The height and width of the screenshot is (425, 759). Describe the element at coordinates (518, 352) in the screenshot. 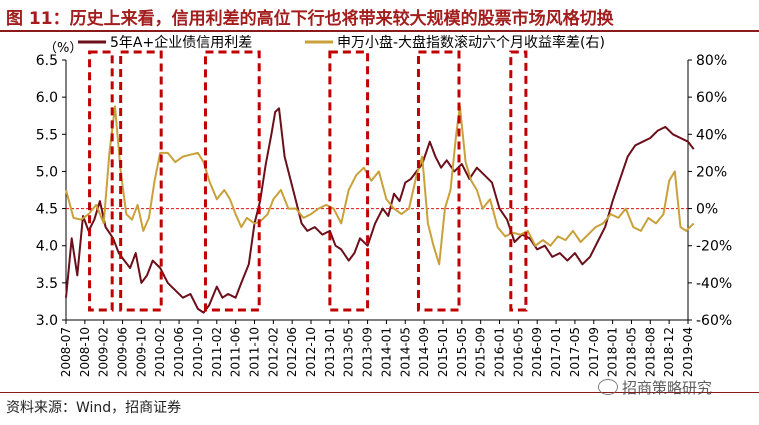

I see `x-tick-label: 2016-05` at that location.